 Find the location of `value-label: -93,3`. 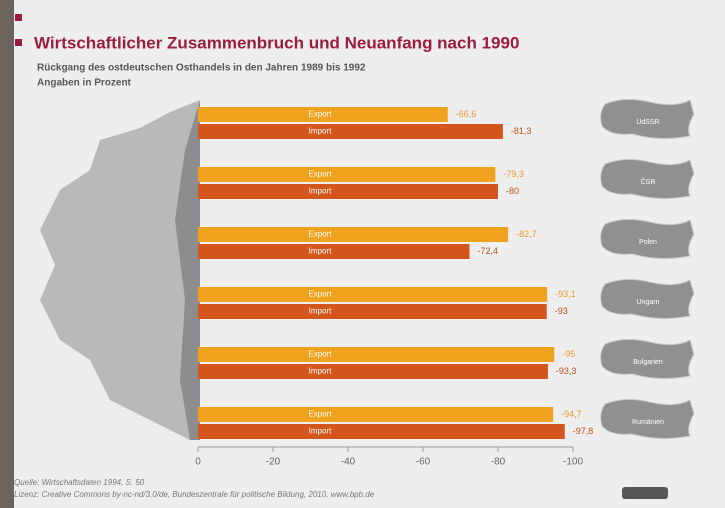

value-label: -93,3 is located at coordinates (566, 371).